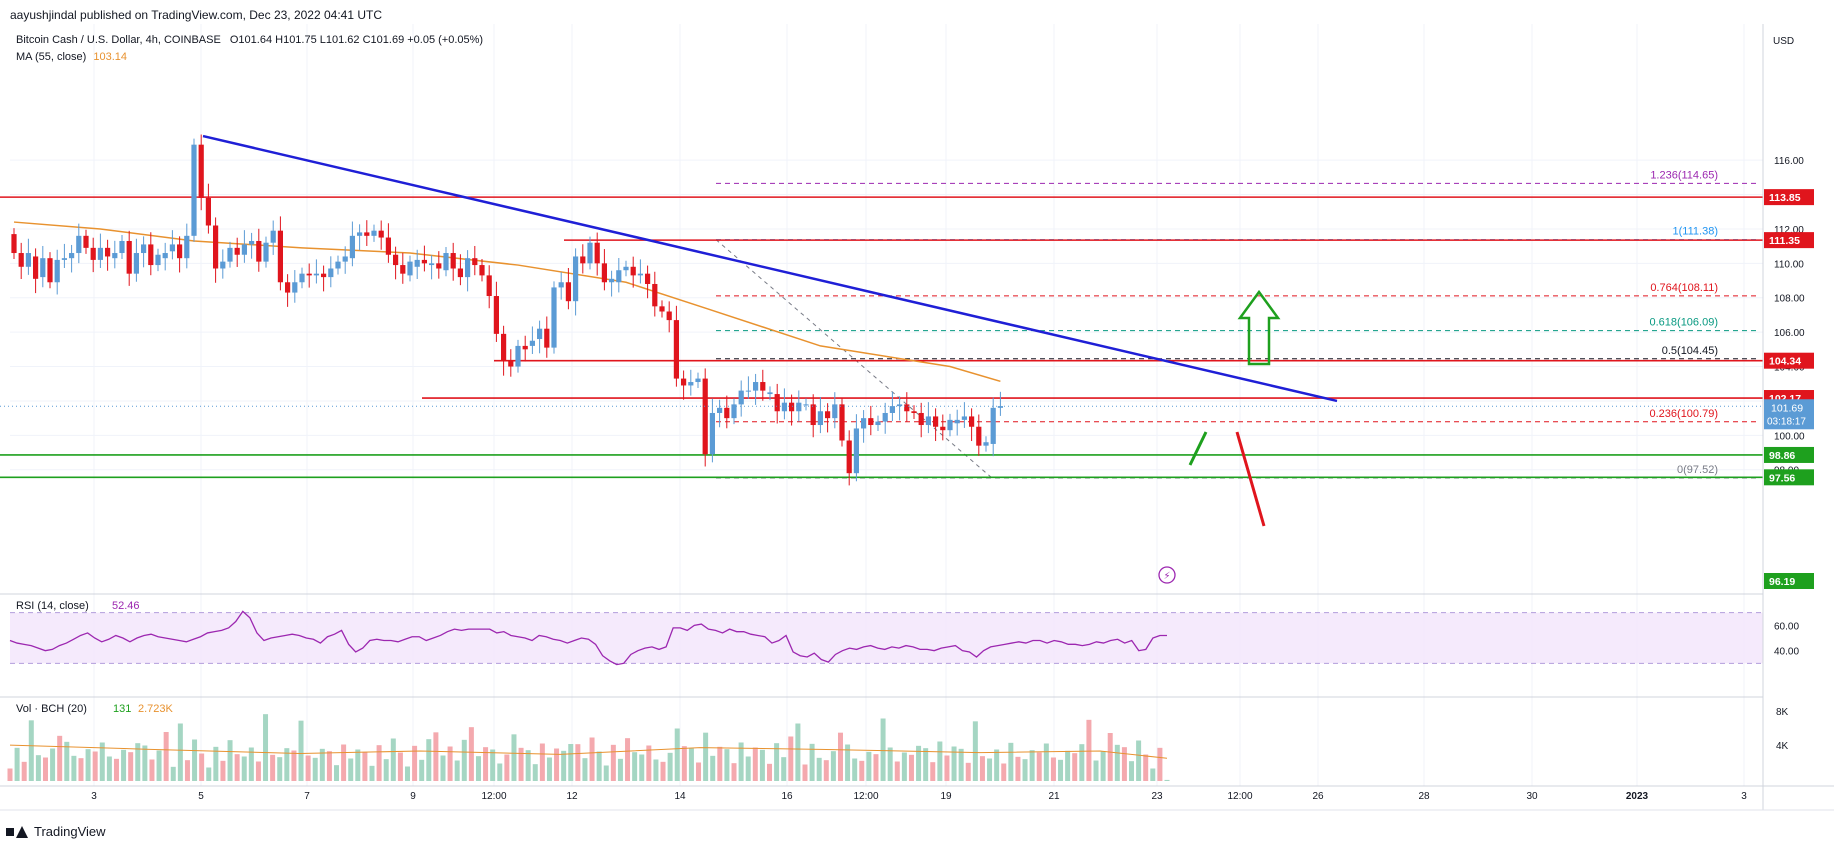 This screenshot has width=1834, height=845. I want to click on event-marker-icon, so click(1167, 575).